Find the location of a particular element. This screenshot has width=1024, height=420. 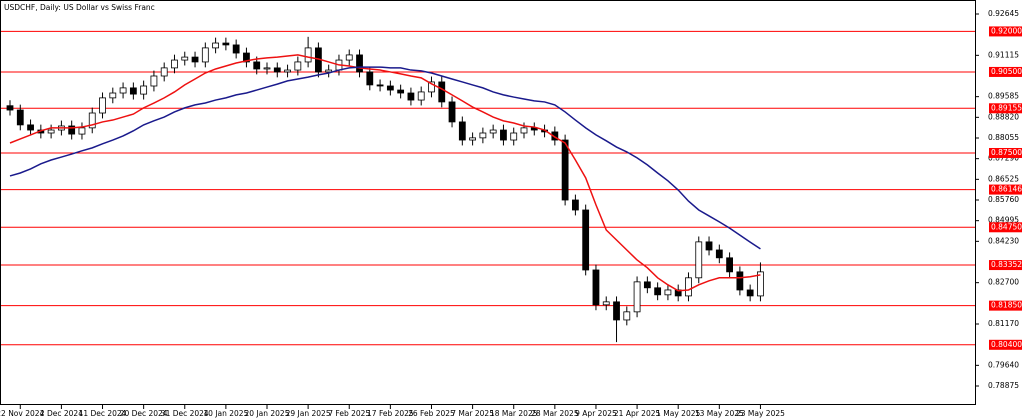

x-tick-label: 1 May 2025 is located at coordinates (678, 413).